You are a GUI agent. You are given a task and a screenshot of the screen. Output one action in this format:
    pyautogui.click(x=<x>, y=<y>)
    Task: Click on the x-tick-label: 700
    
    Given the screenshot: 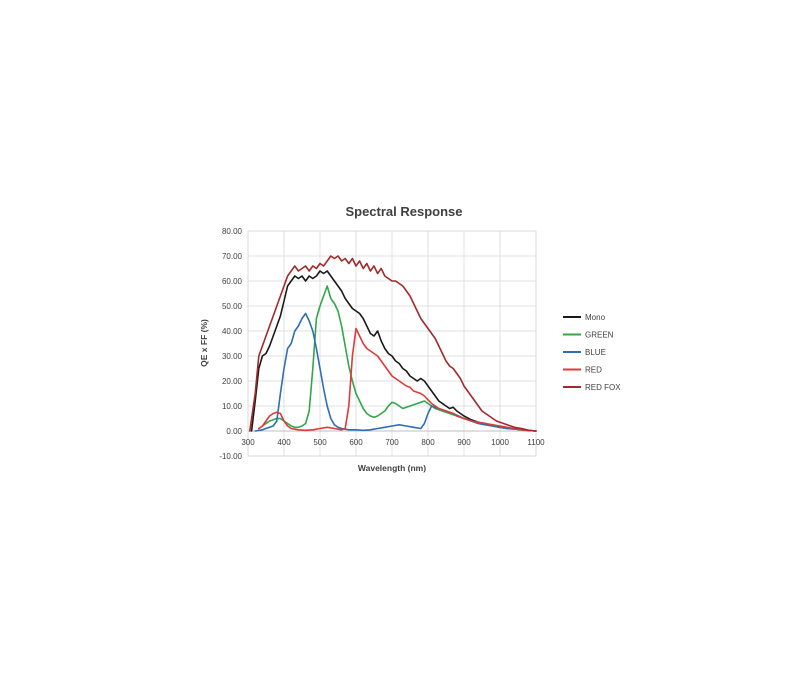 What is the action you would take?
    pyautogui.click(x=392, y=442)
    